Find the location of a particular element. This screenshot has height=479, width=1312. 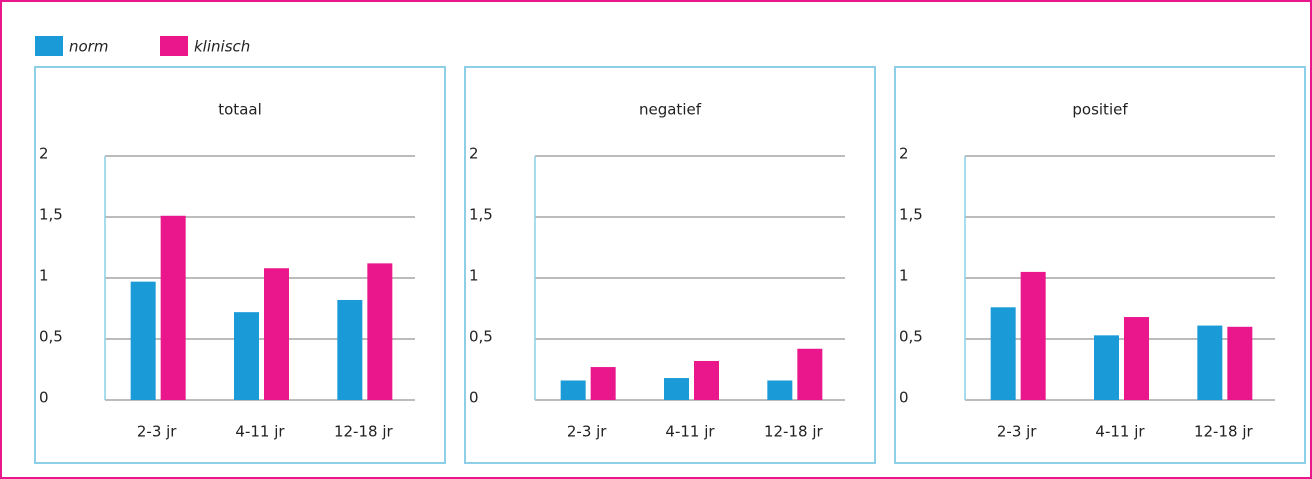

legend-label: norm is located at coordinates (88, 47).